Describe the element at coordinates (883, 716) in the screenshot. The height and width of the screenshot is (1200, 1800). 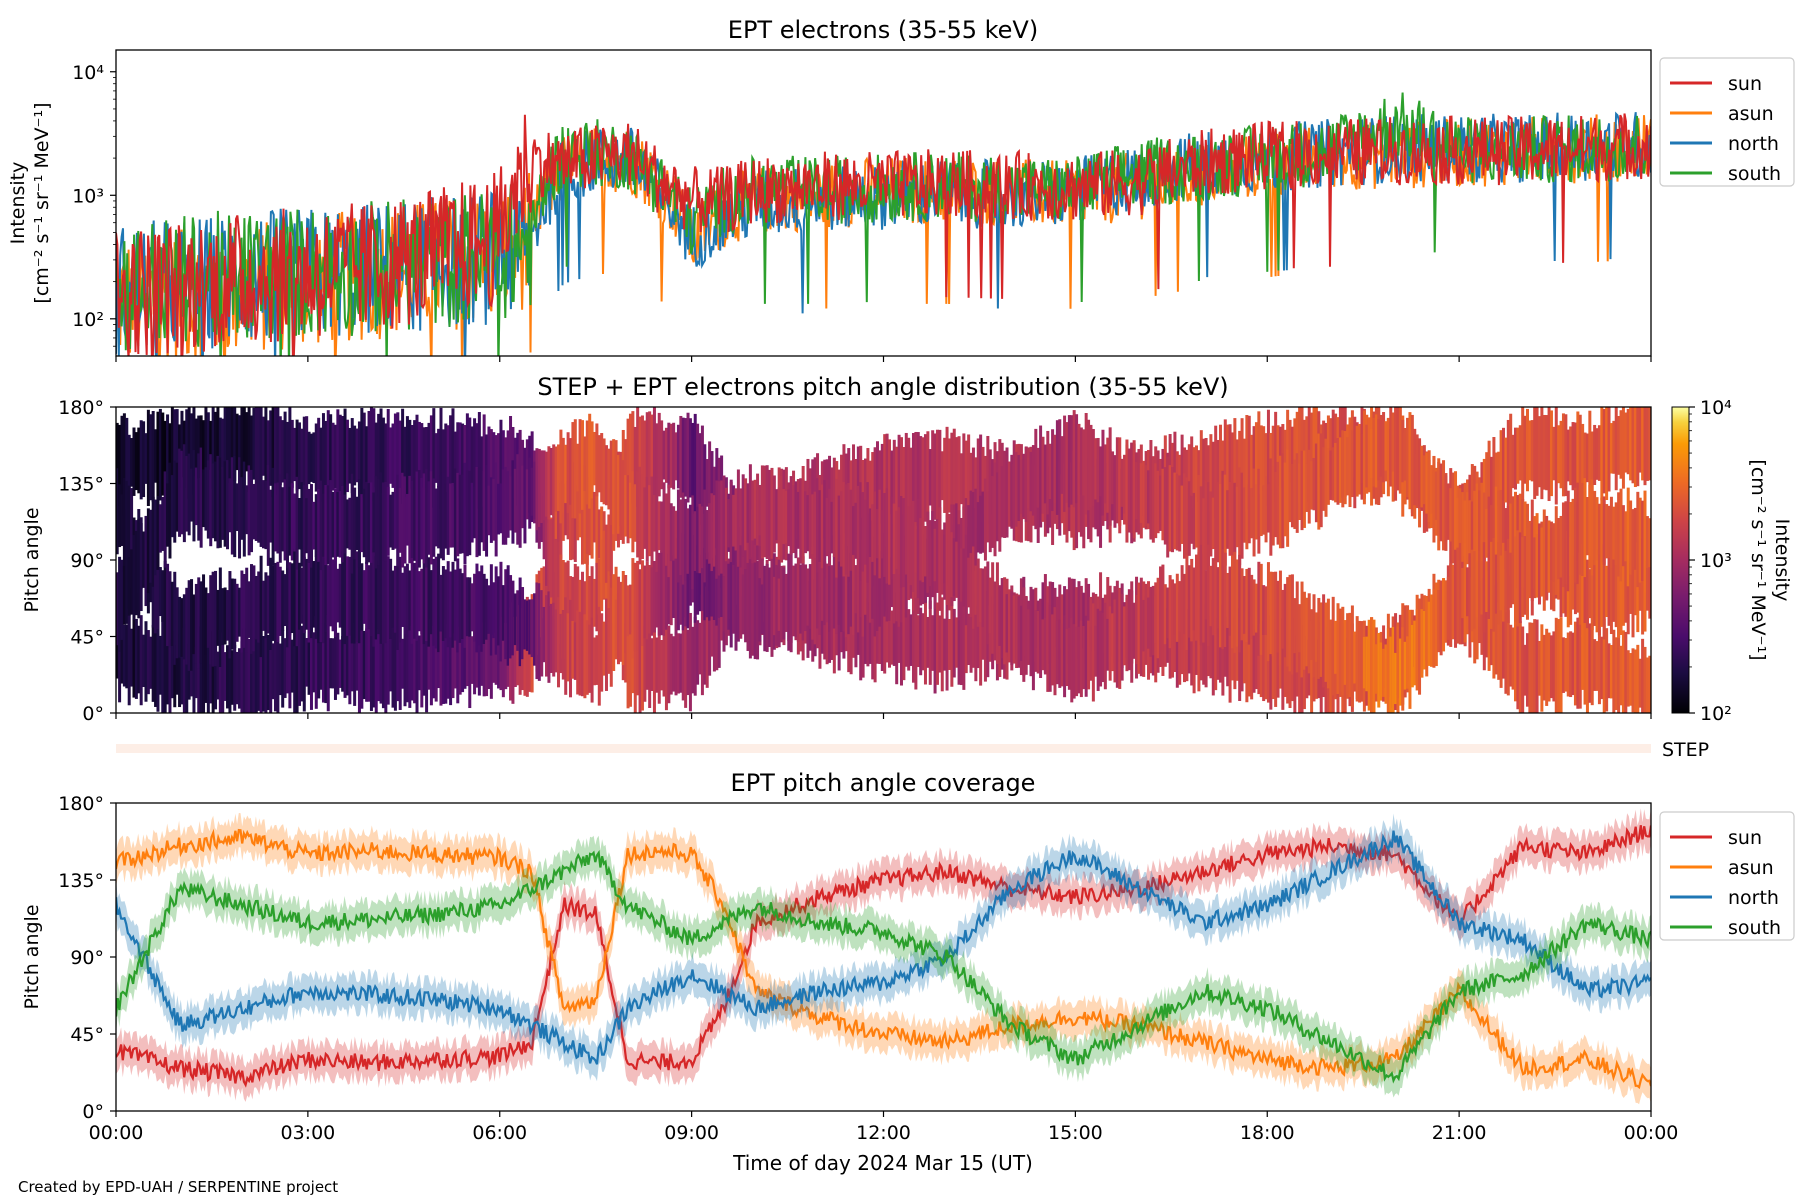
I see `panel-2-x-ticks` at that location.